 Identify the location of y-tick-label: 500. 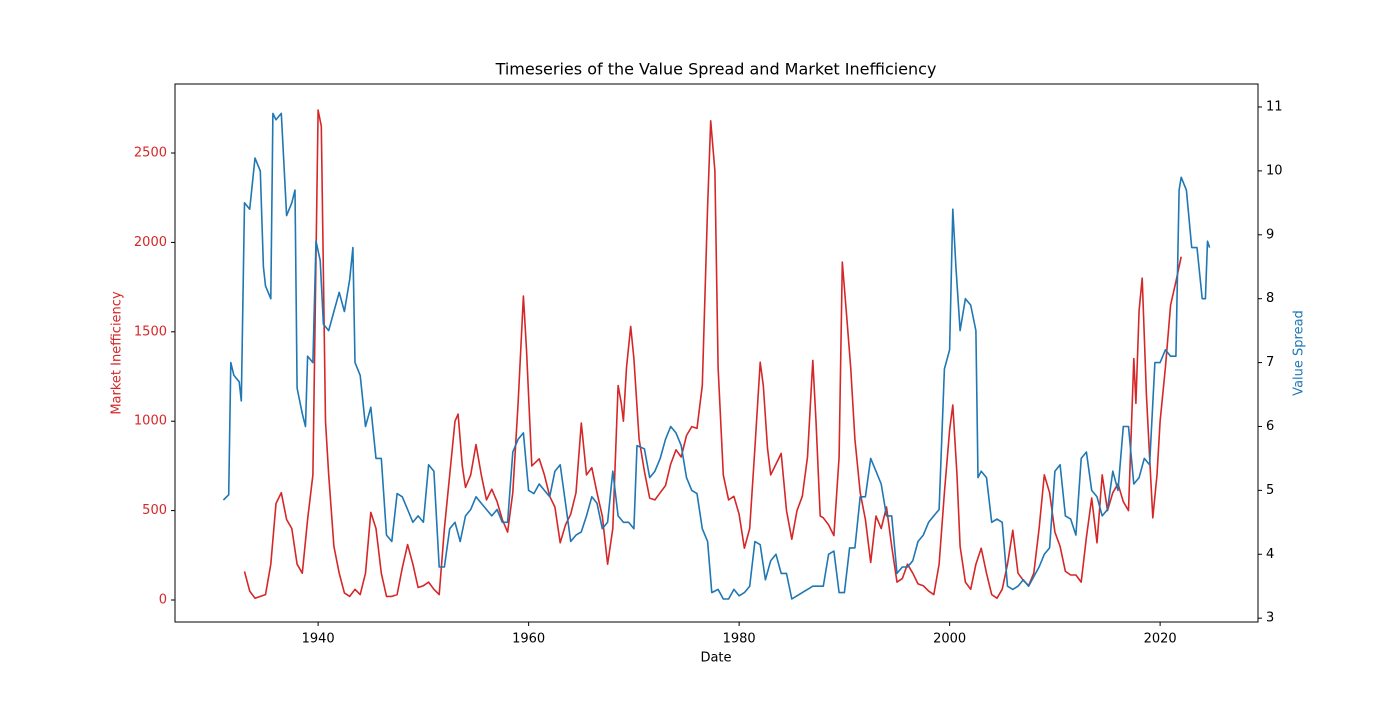
(154, 510).